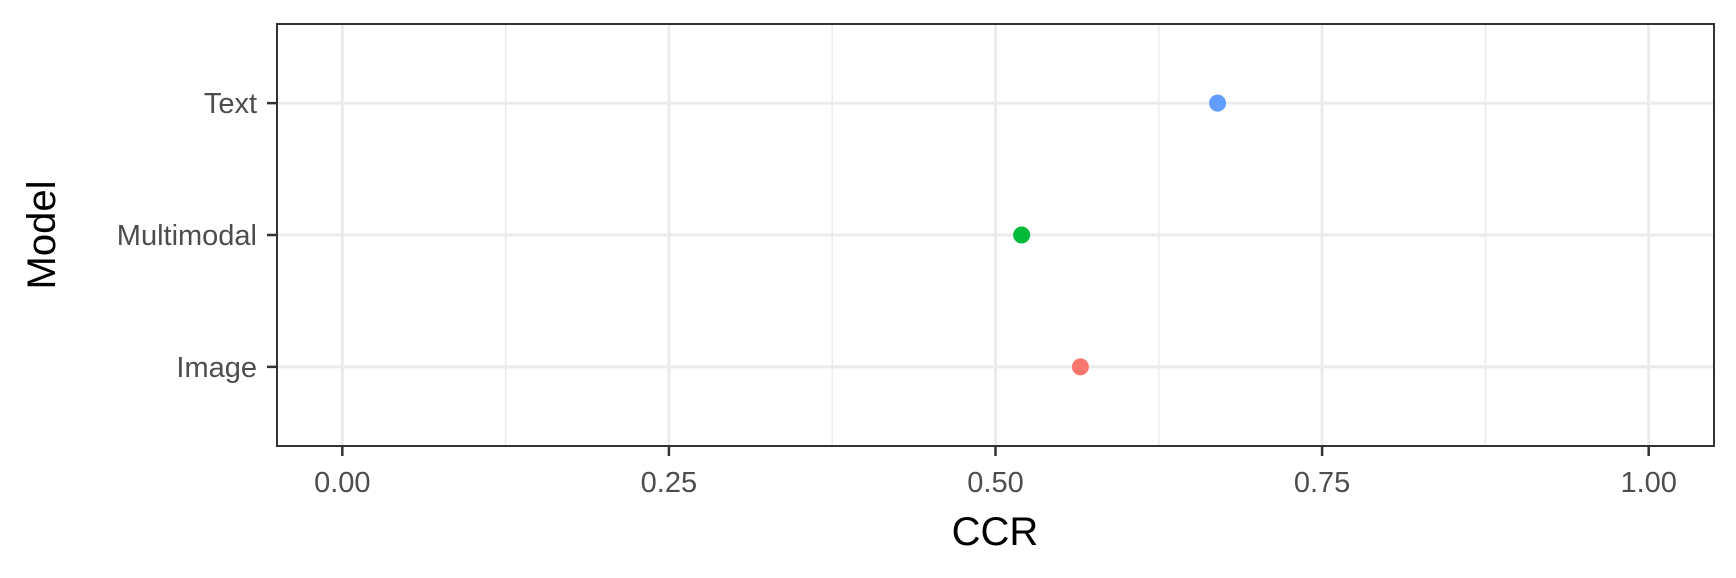 This screenshot has height=578, width=1736. I want to click on x-tick-label: 1.00, so click(1648, 483).